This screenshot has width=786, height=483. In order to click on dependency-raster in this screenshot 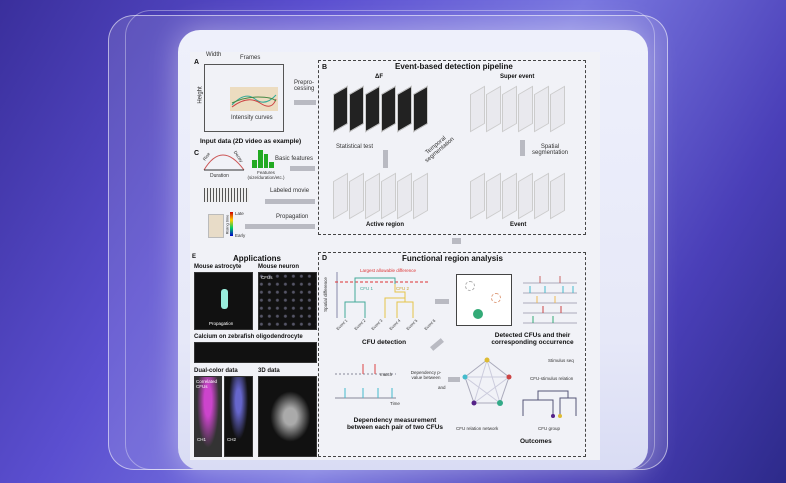, I will do `click(365, 381)`.